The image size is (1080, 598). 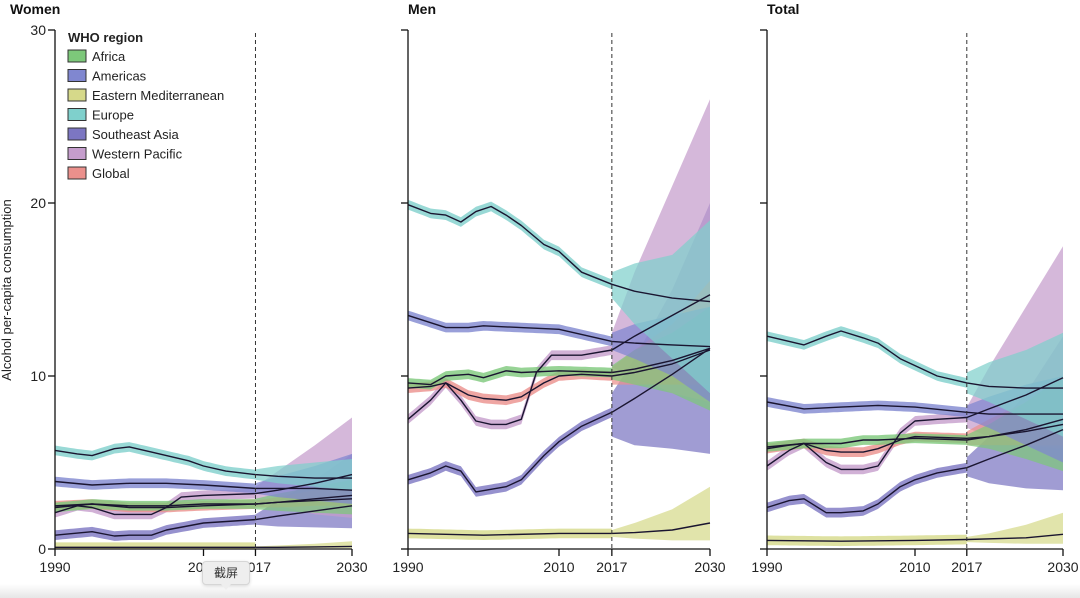 I want to click on line-men-southeast-asia, so click(x=559, y=420).